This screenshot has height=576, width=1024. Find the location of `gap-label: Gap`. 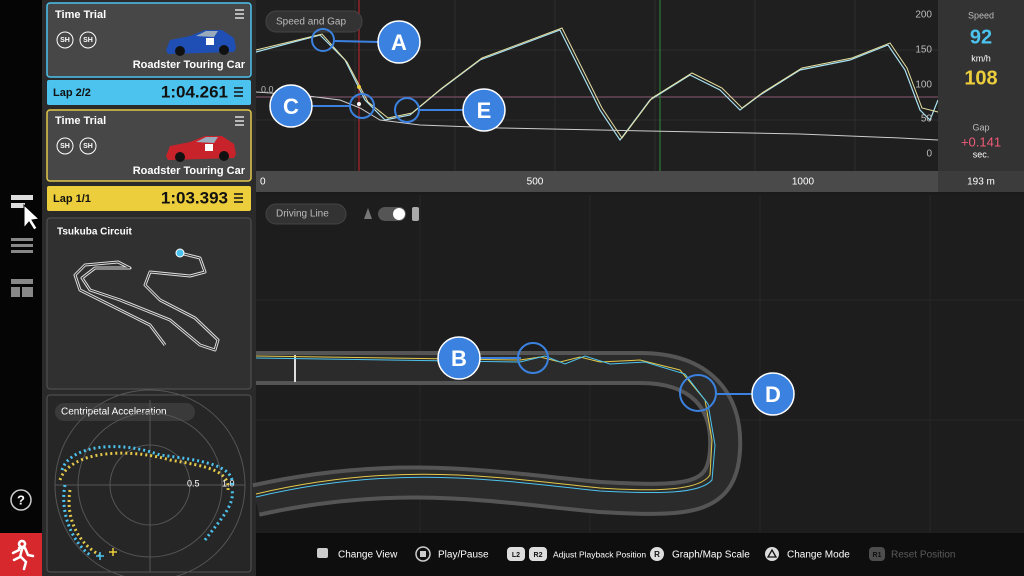

gap-label: Gap is located at coordinates (980, 127).